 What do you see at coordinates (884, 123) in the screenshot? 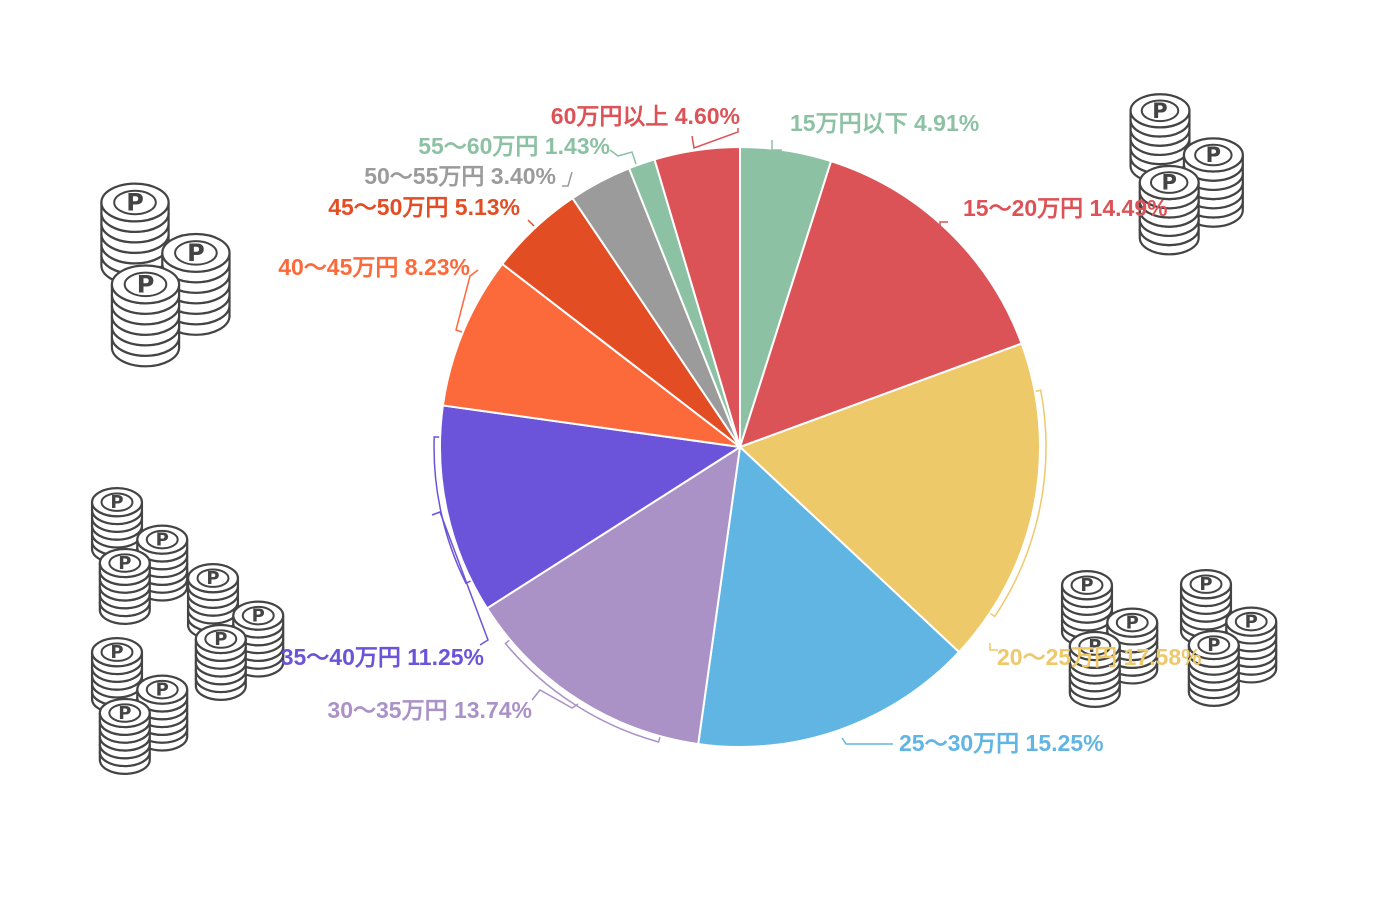
I see `slice-label-1: 15万円以下 4.91%` at bounding box center [884, 123].